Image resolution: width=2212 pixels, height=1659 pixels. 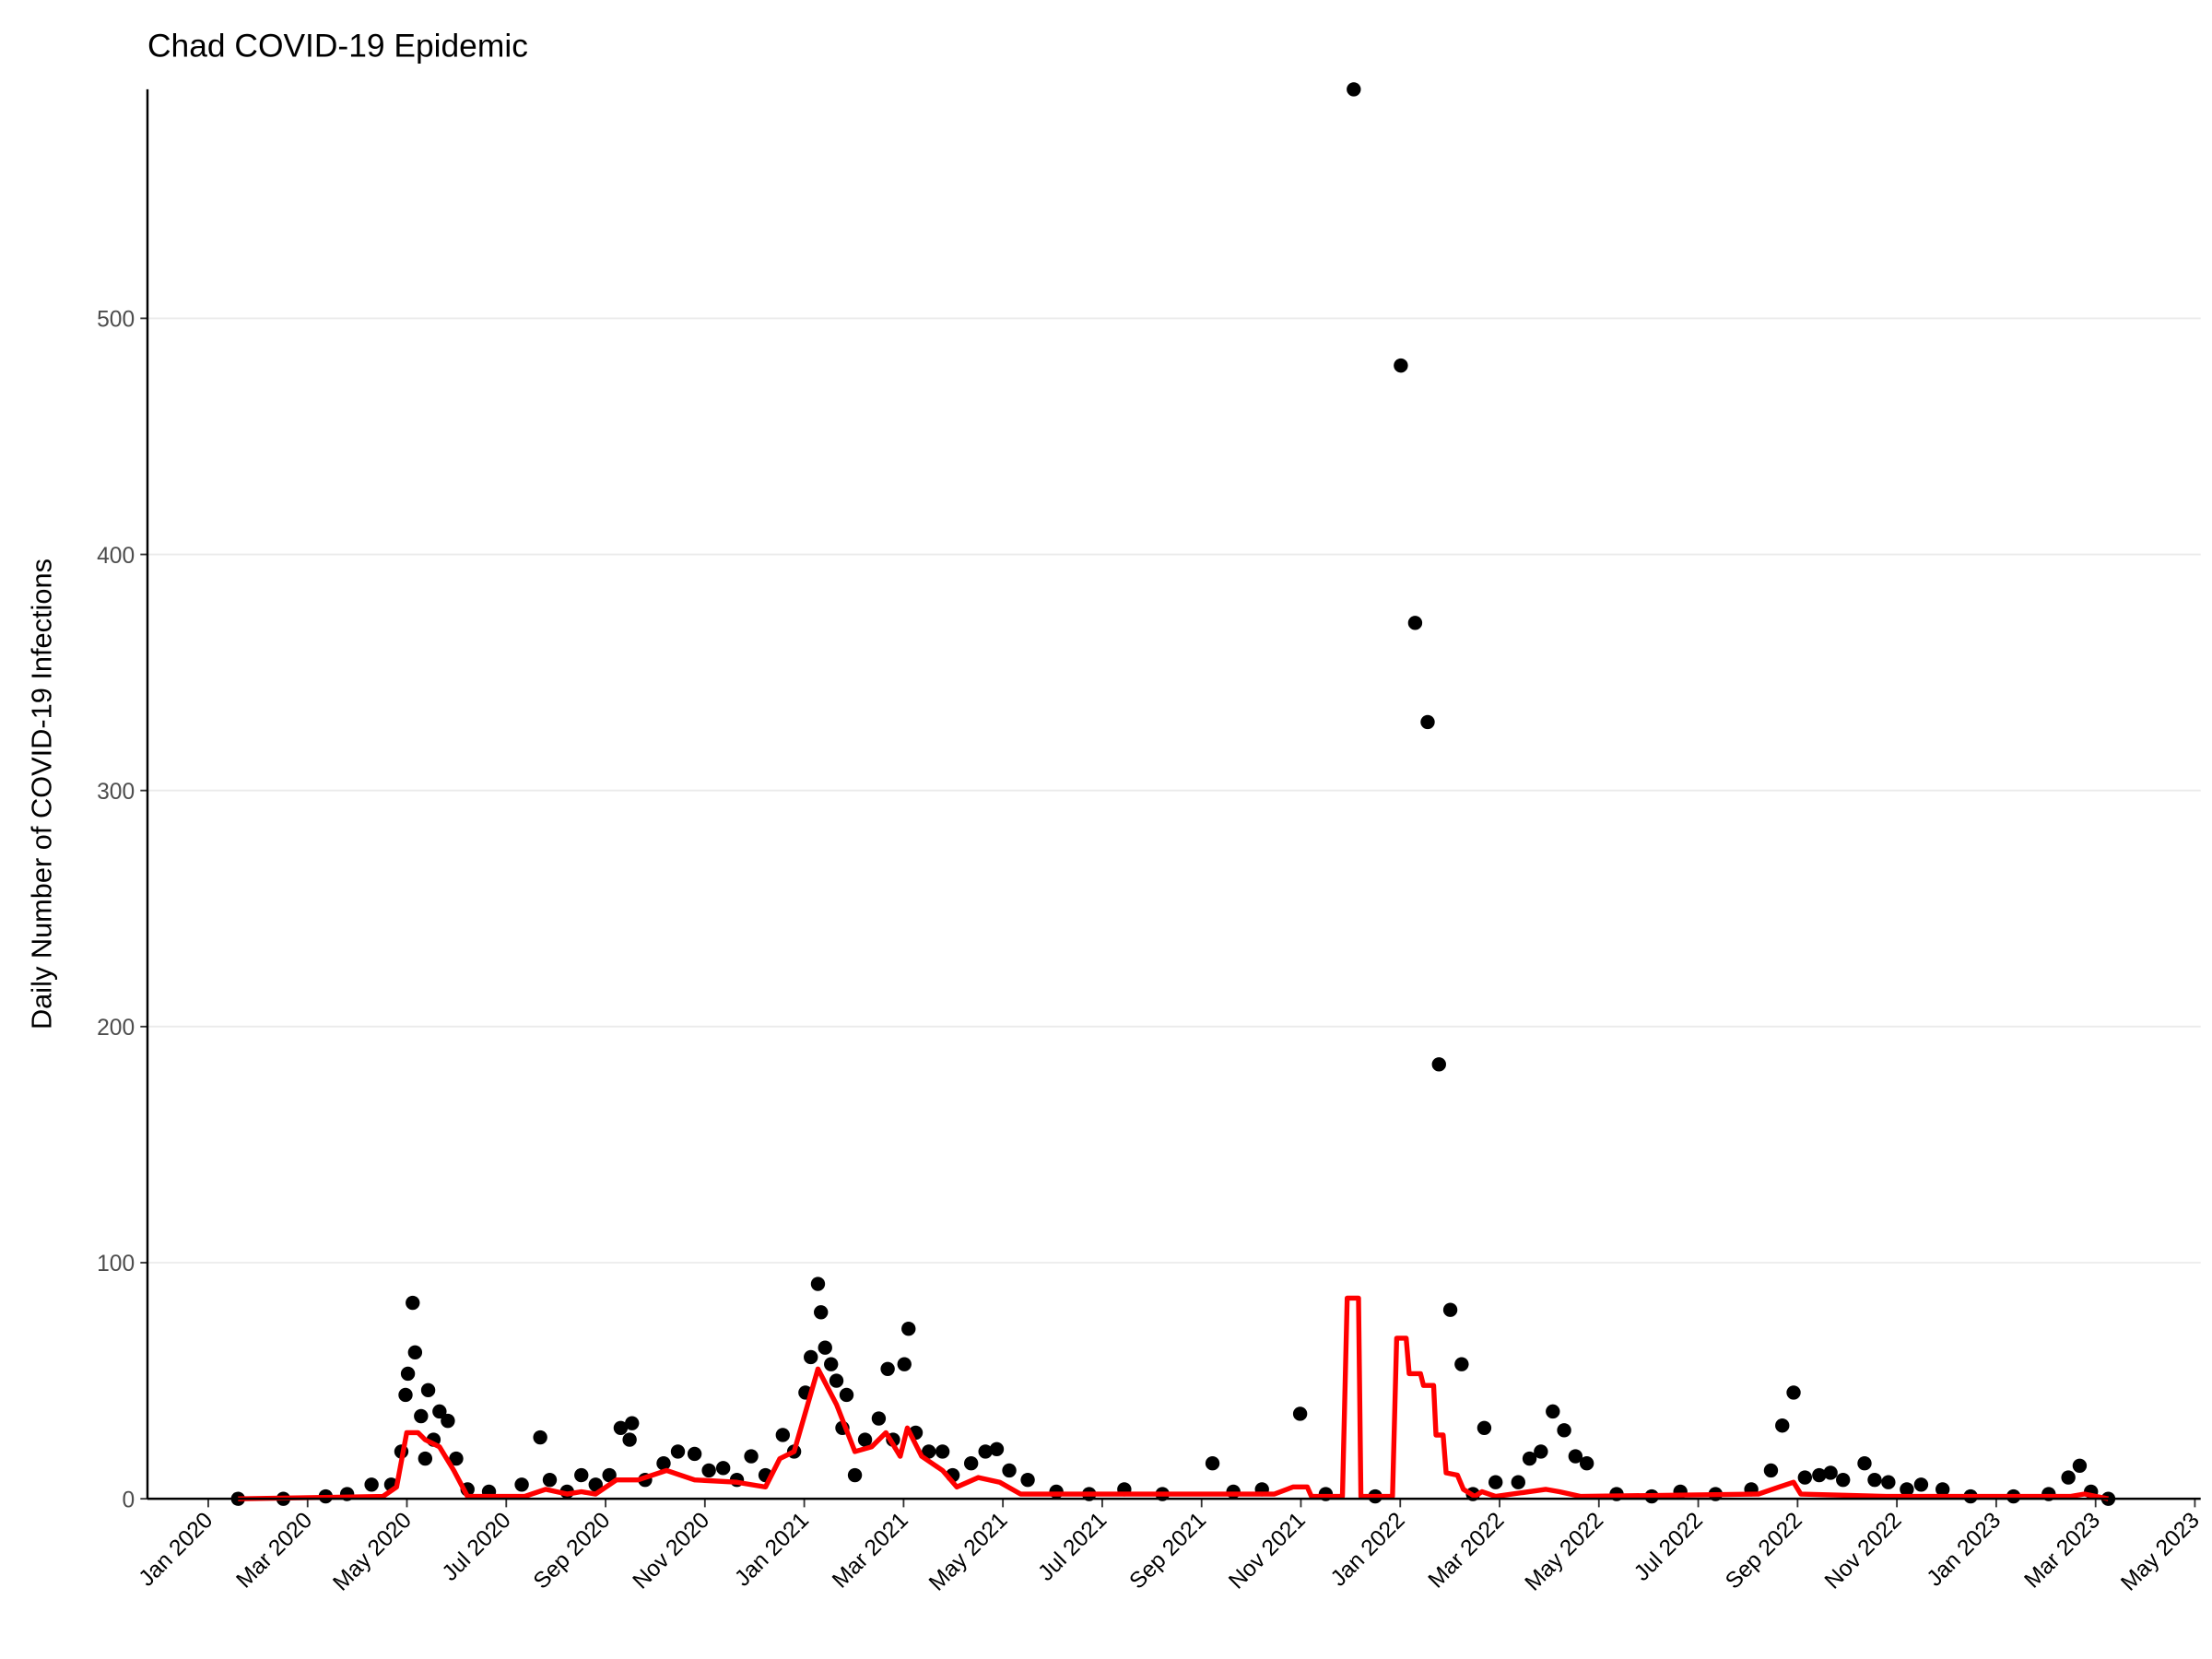 I want to click on x-tick-label: May 2022, so click(x=1565, y=1552).